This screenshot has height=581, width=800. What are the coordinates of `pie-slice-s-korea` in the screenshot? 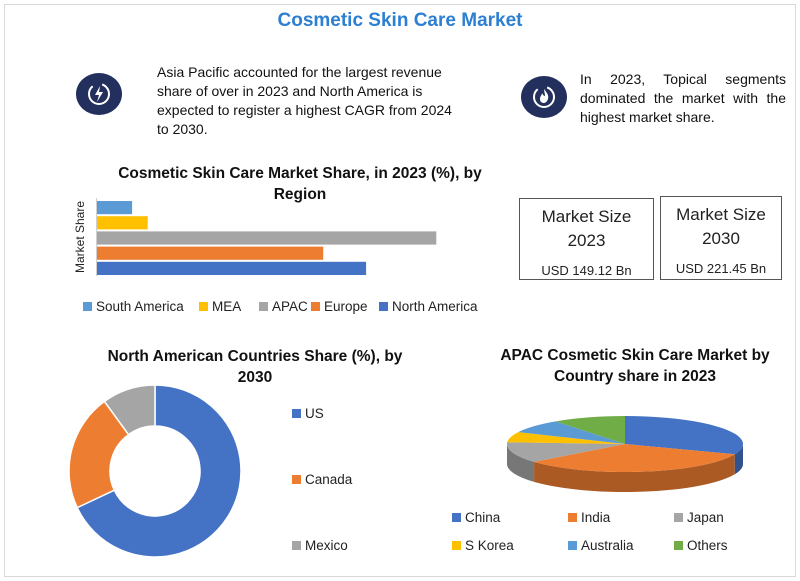 It's located at (566, 438).